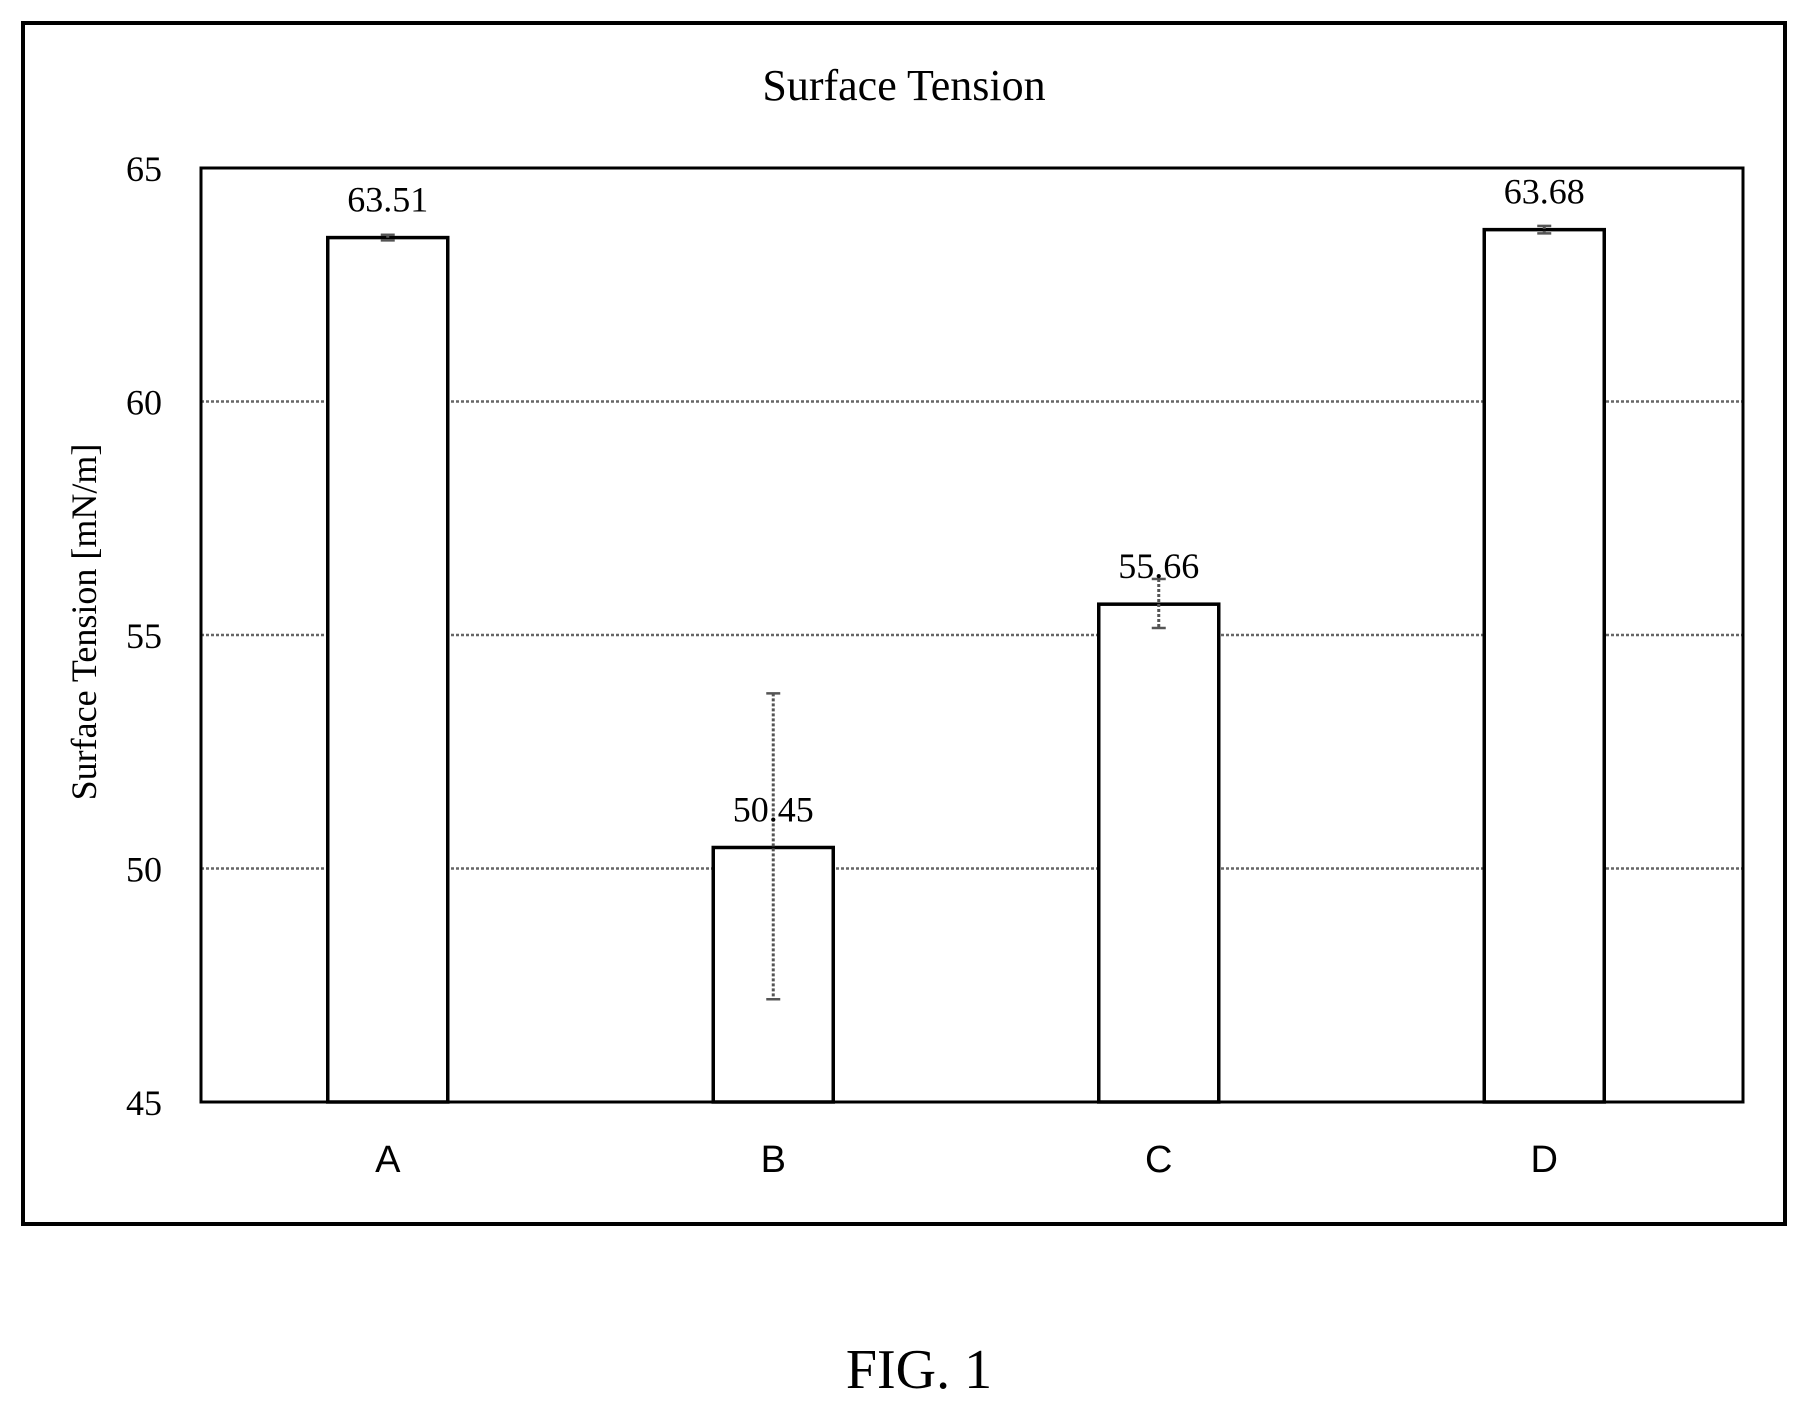 This screenshot has height=1410, width=1809. Describe the element at coordinates (1159, 853) in the screenshot. I see `bar-c` at that location.